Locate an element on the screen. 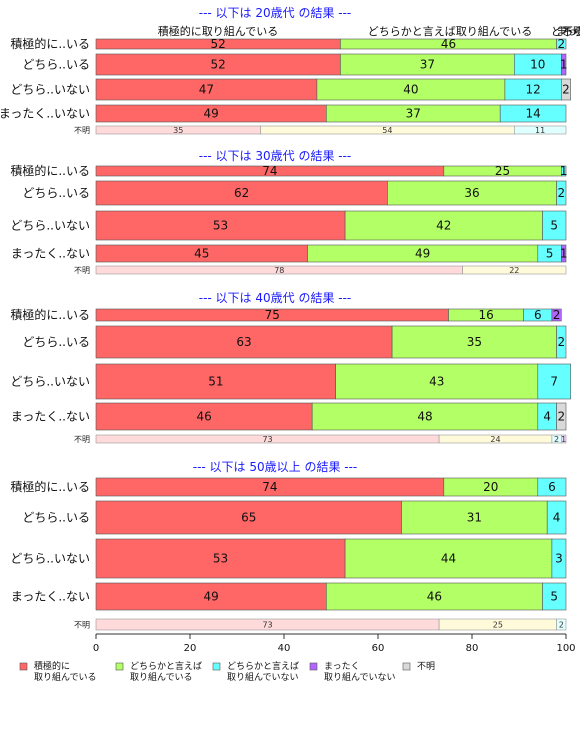 The width and height of the screenshot is (580, 747). segment-value-label: 53 is located at coordinates (220, 226).